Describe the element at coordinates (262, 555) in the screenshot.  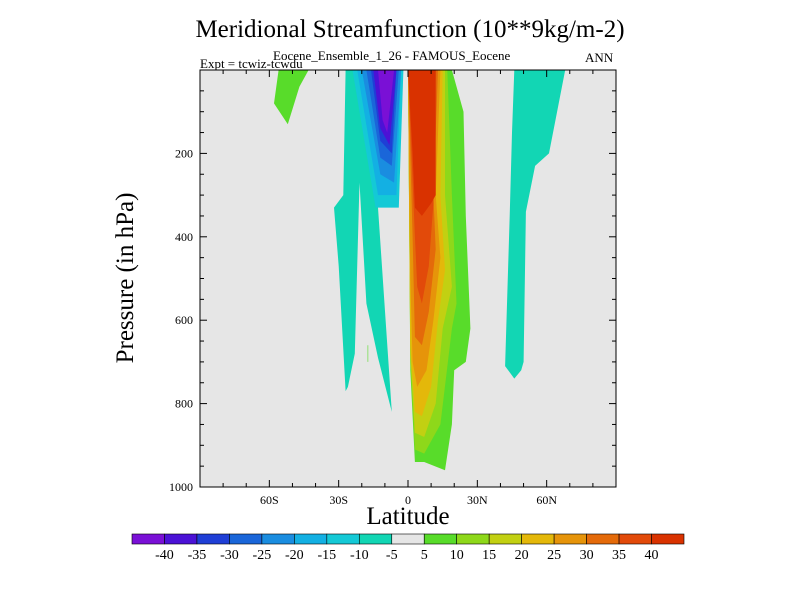
I see `colorbar-label: -25` at that location.